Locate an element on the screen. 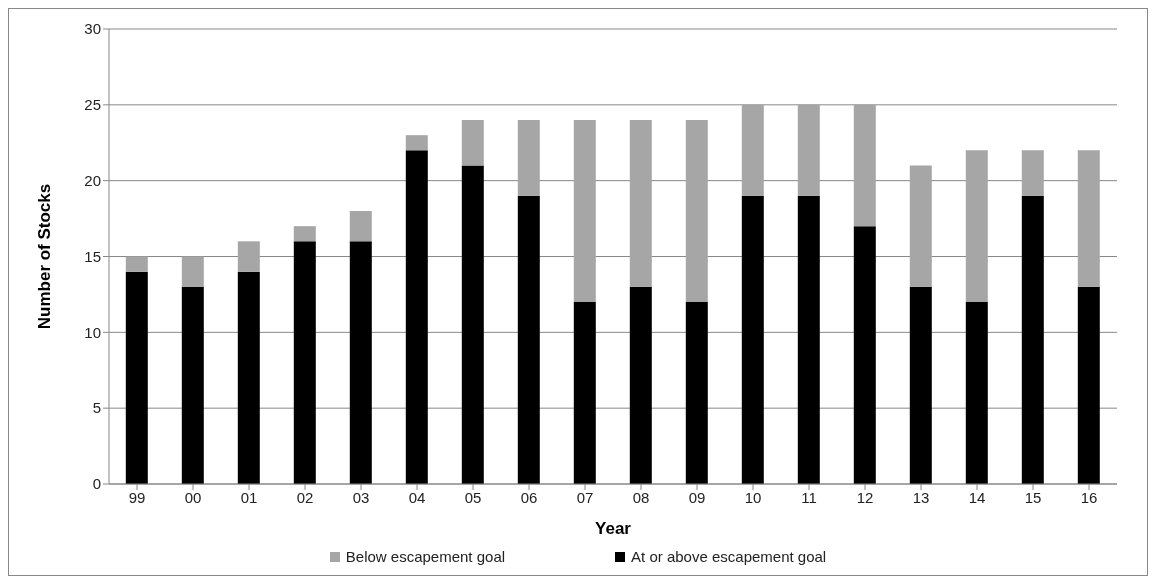  x-tick-label: 10 is located at coordinates (753, 497).